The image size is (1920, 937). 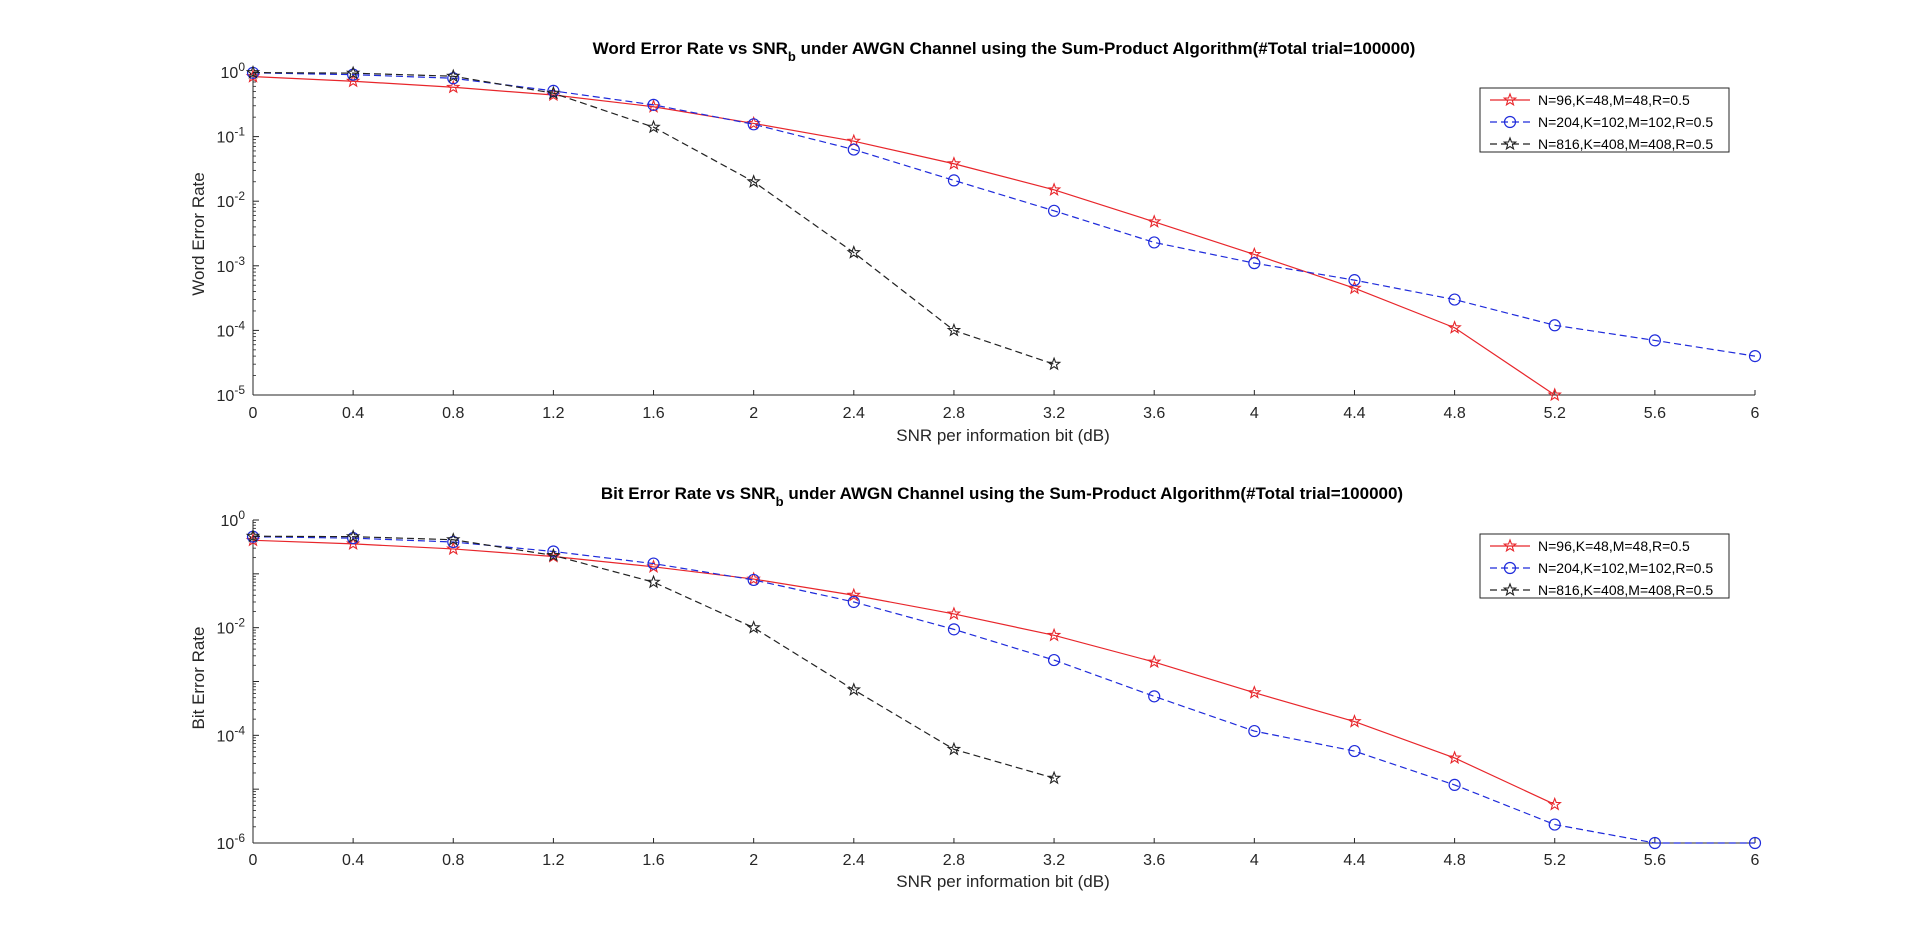 What do you see at coordinates (1003, 435) in the screenshot?
I see `word-error-rate-x-axis-label: SNR per information bit (dB)` at bounding box center [1003, 435].